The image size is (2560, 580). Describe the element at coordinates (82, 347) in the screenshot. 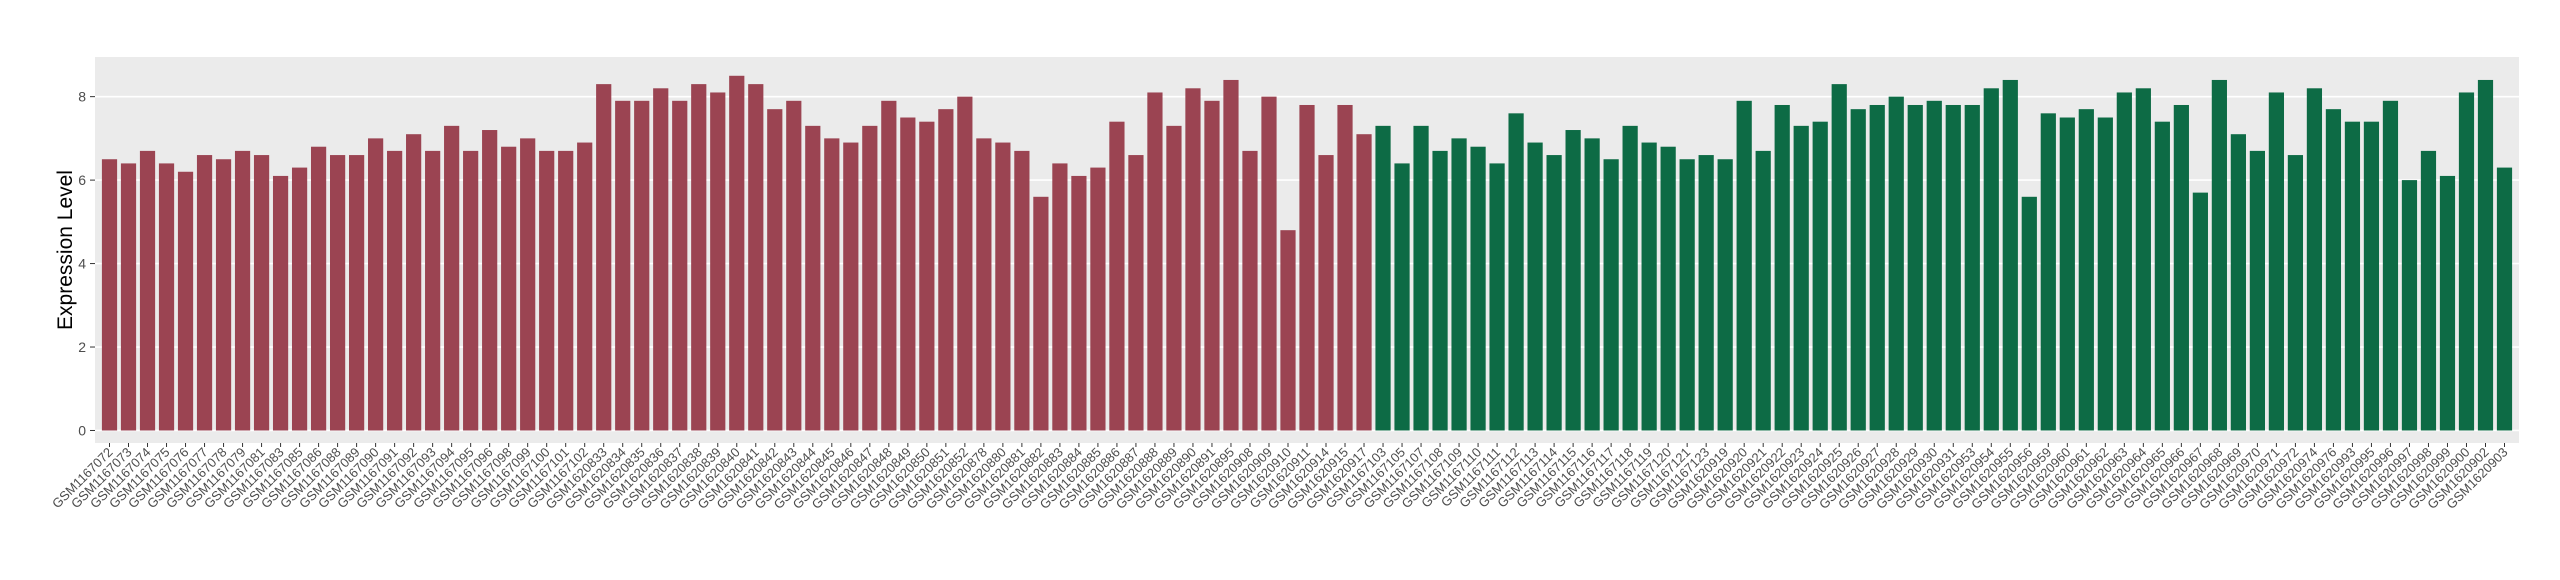

I see `y-tick-label: 2` at that location.